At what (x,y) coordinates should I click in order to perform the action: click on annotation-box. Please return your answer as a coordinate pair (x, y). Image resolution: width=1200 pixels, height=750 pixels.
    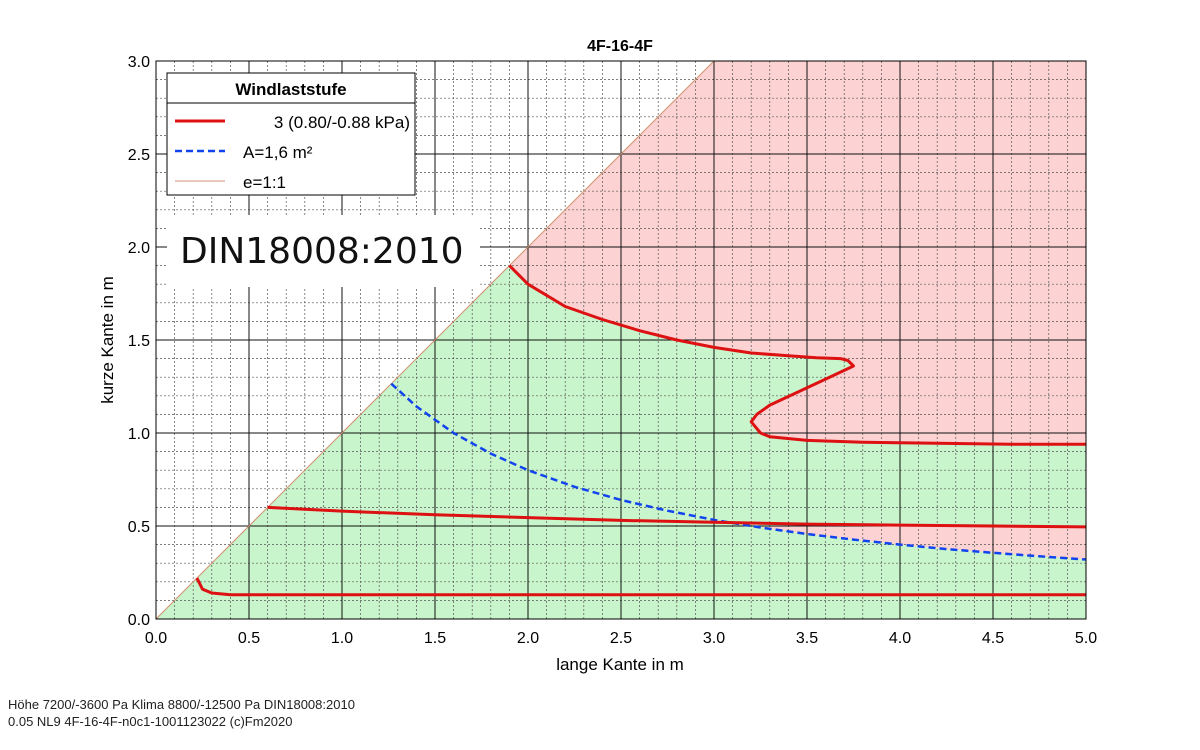
    Looking at the image, I should click on (323, 251).